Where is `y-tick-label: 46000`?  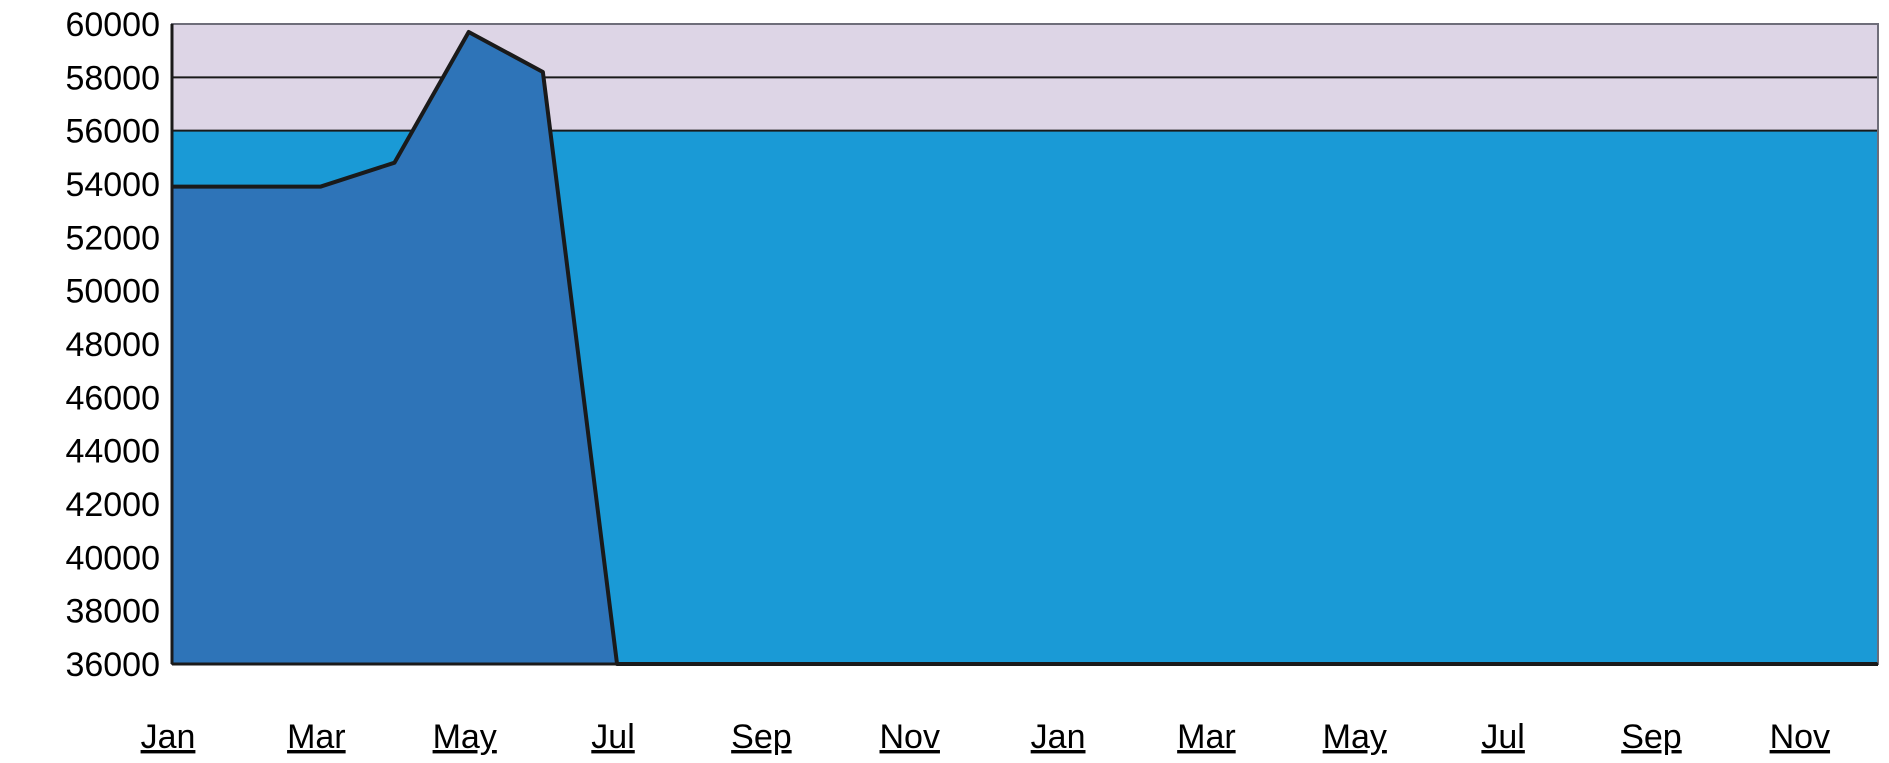 y-tick-label: 46000 is located at coordinates (112, 398).